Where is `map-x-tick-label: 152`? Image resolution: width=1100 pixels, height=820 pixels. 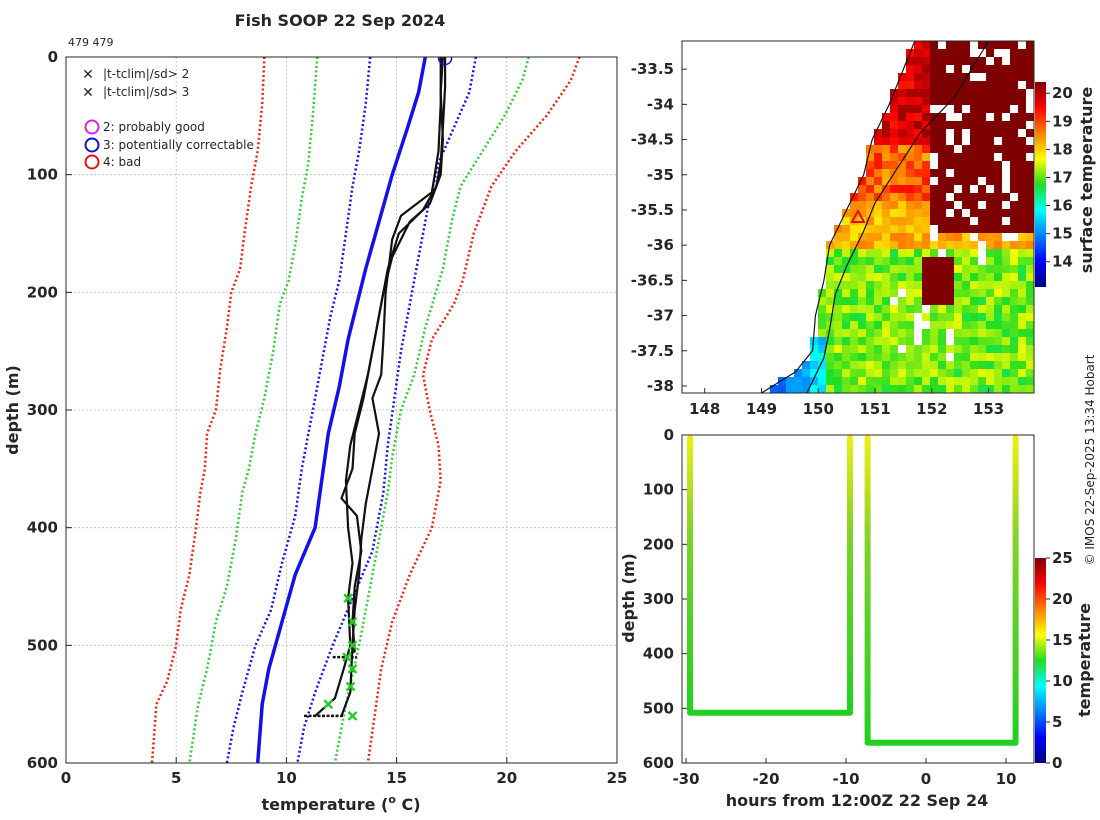
map-x-tick-label: 152 is located at coordinates (931, 409).